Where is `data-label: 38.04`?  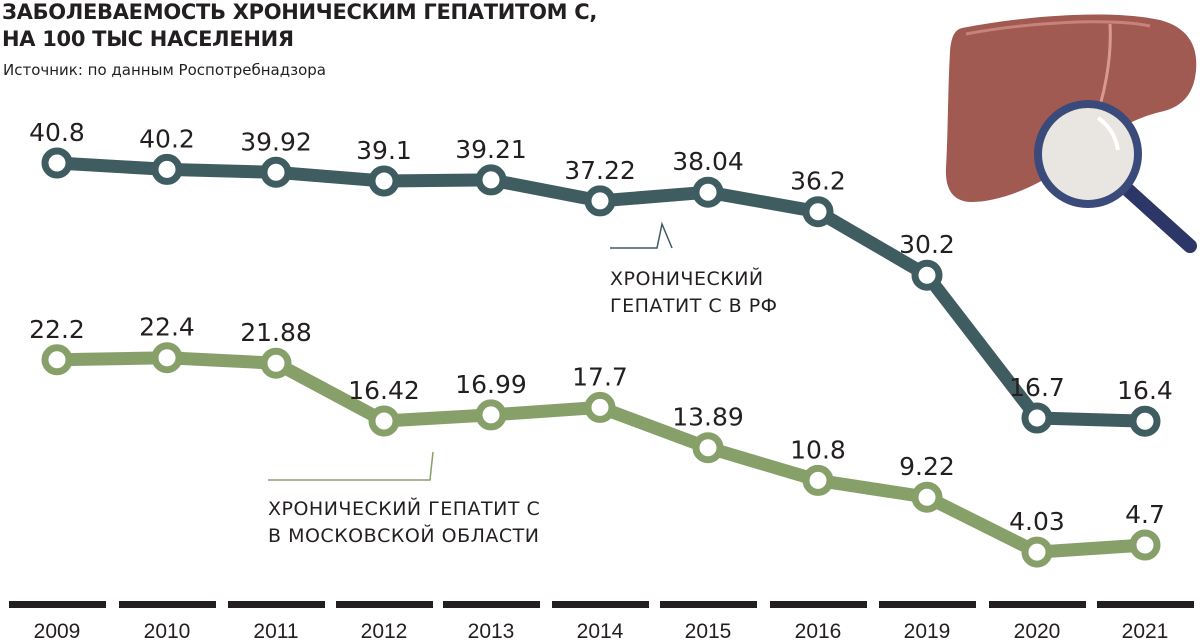
data-label: 38.04 is located at coordinates (708, 161).